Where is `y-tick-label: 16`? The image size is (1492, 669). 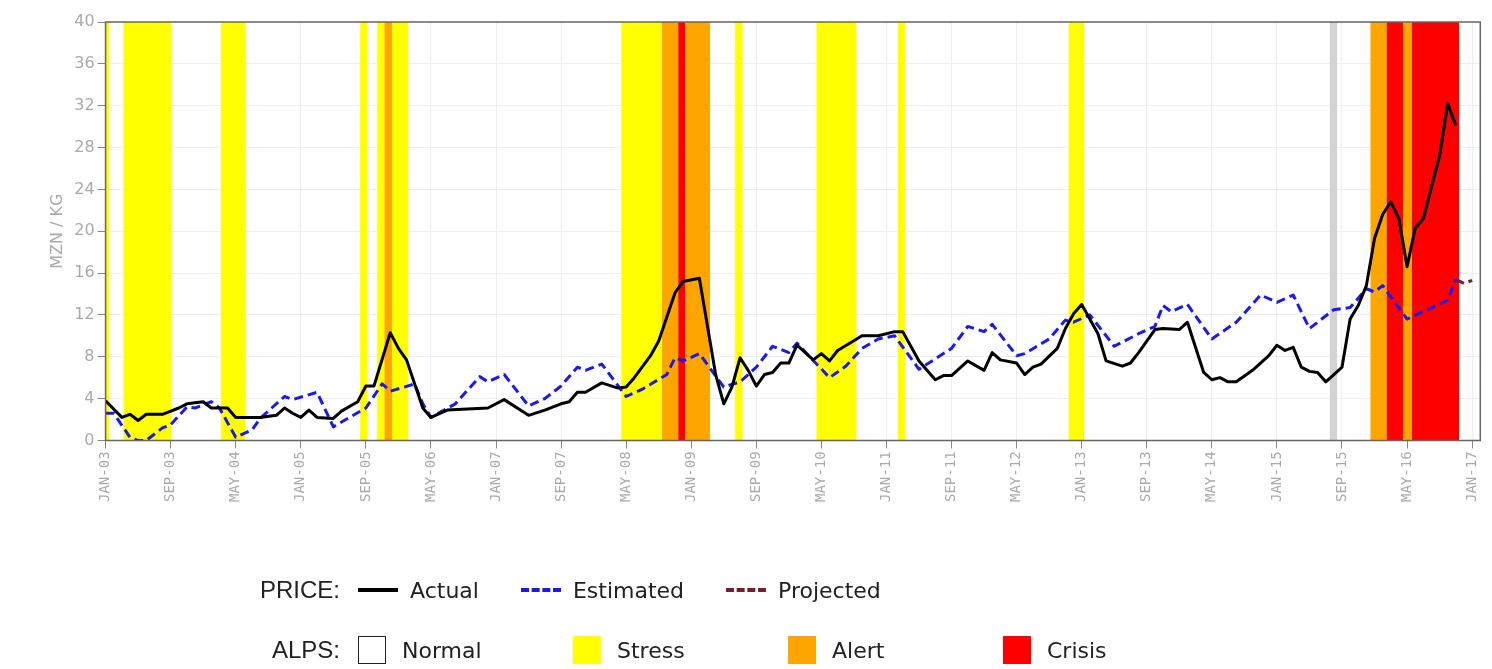 y-tick-label: 16 is located at coordinates (84, 272).